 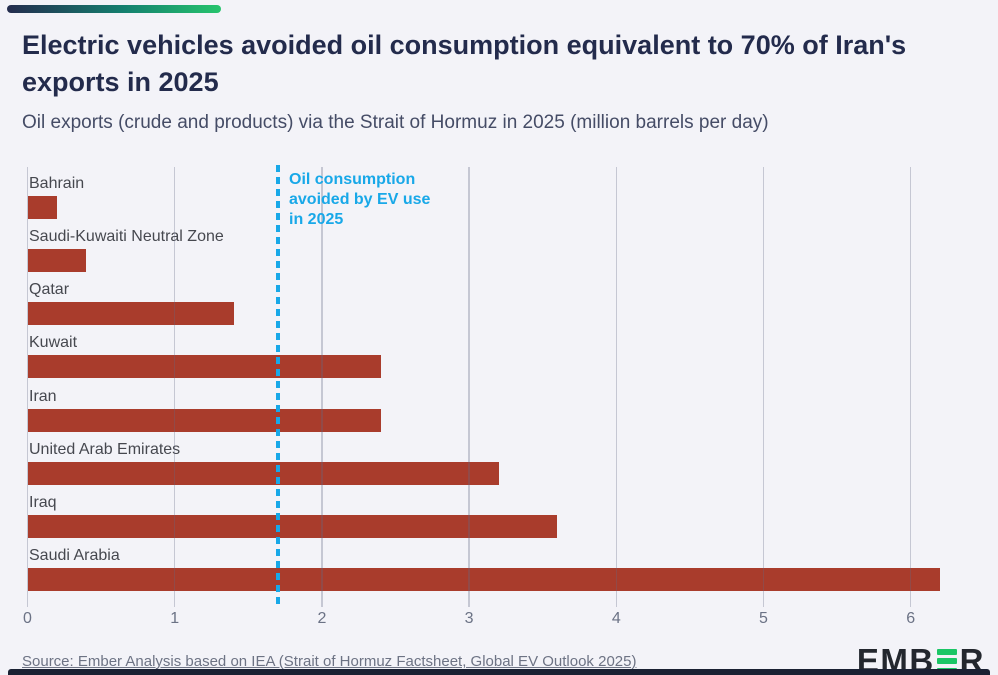 I want to click on reference-line, so click(x=277, y=386).